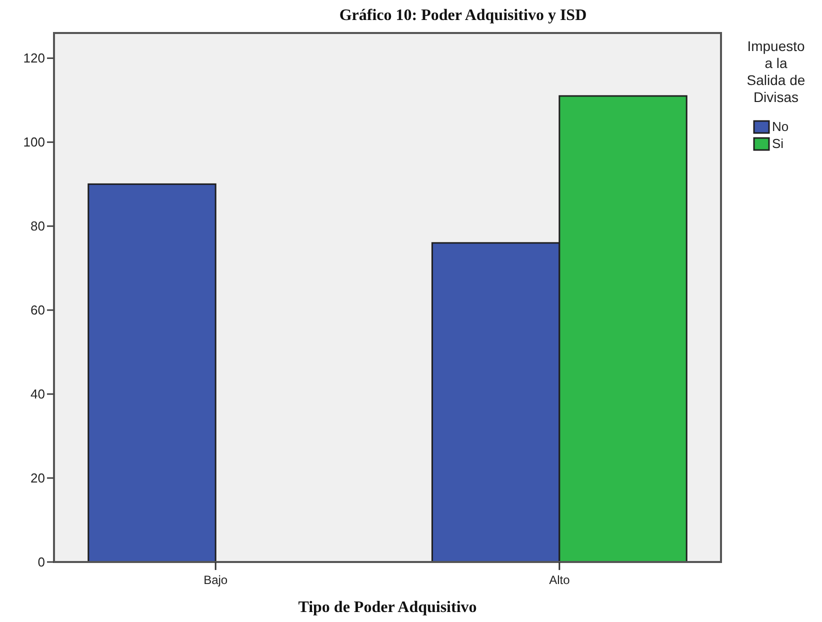  What do you see at coordinates (559, 580) in the screenshot?
I see `x-tick-label: Alto` at bounding box center [559, 580].